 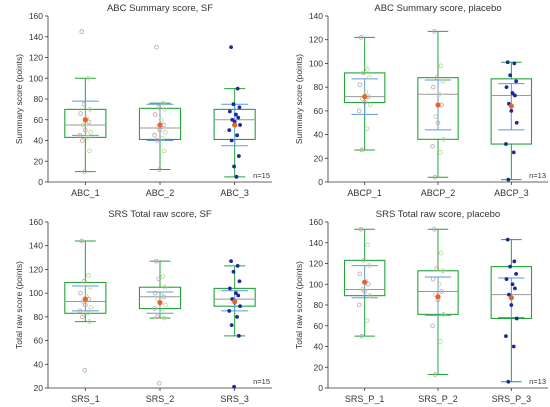 I want to click on x-tick-label: SRS_P_3, so click(x=512, y=399).